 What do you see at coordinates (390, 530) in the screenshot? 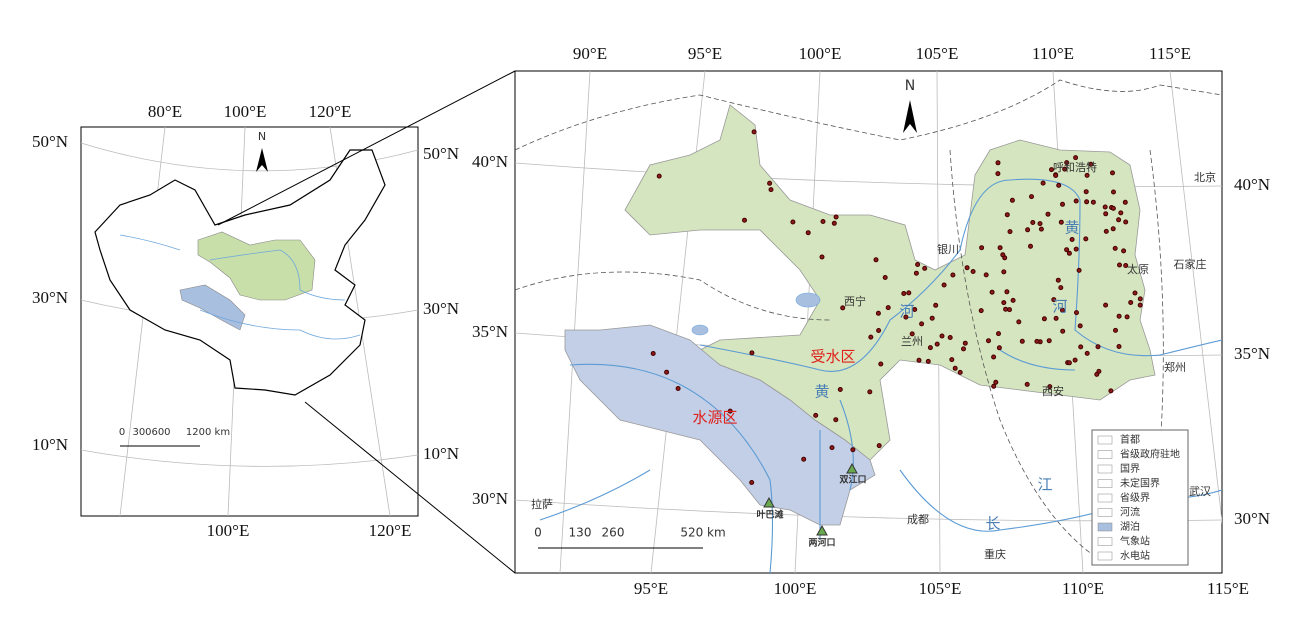
I see `lon-labels-bottom: 120°E` at bounding box center [390, 530].